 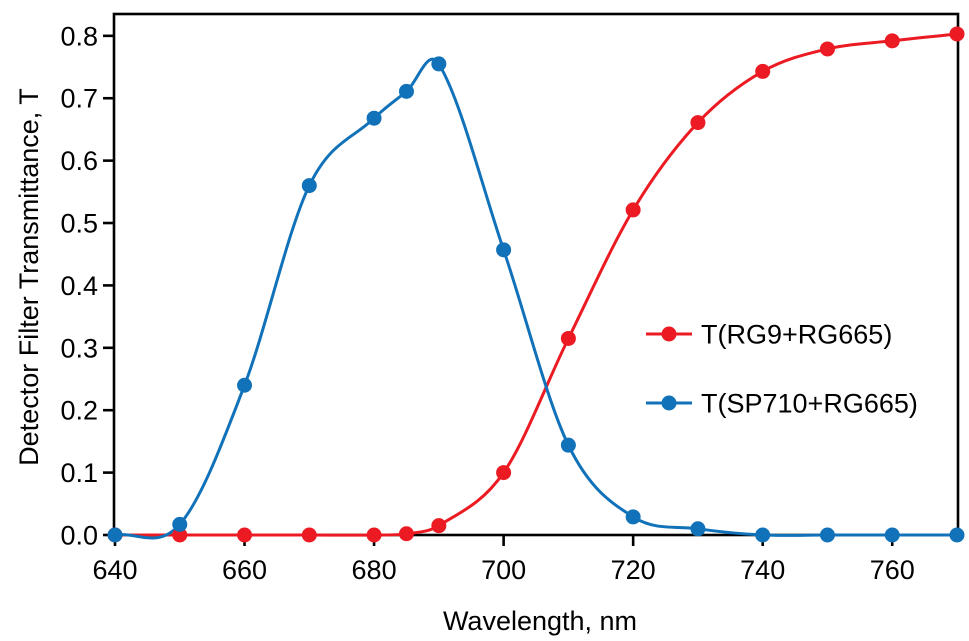 I want to click on y-axis-tick-label: 0.4, so click(x=79, y=286).